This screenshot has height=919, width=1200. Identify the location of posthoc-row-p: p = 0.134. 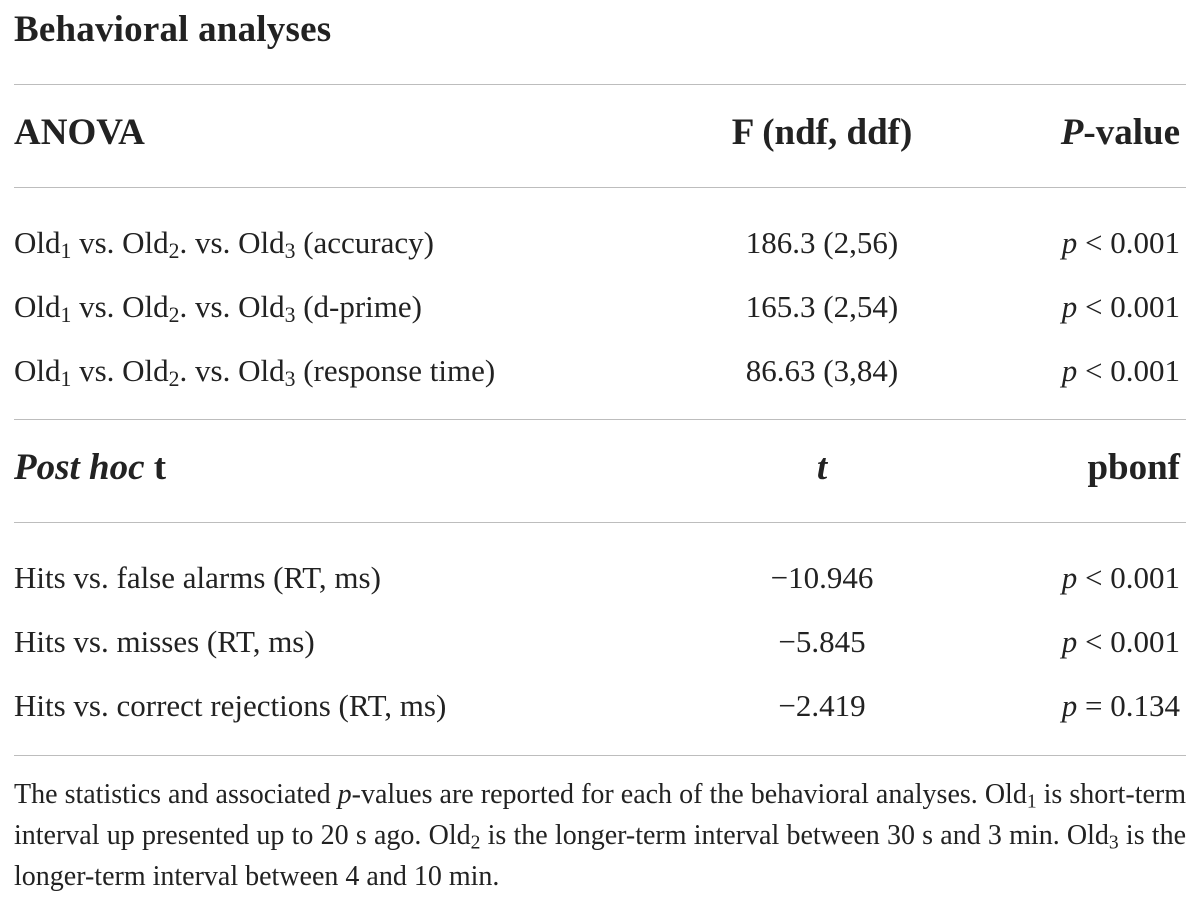
(1120, 705).